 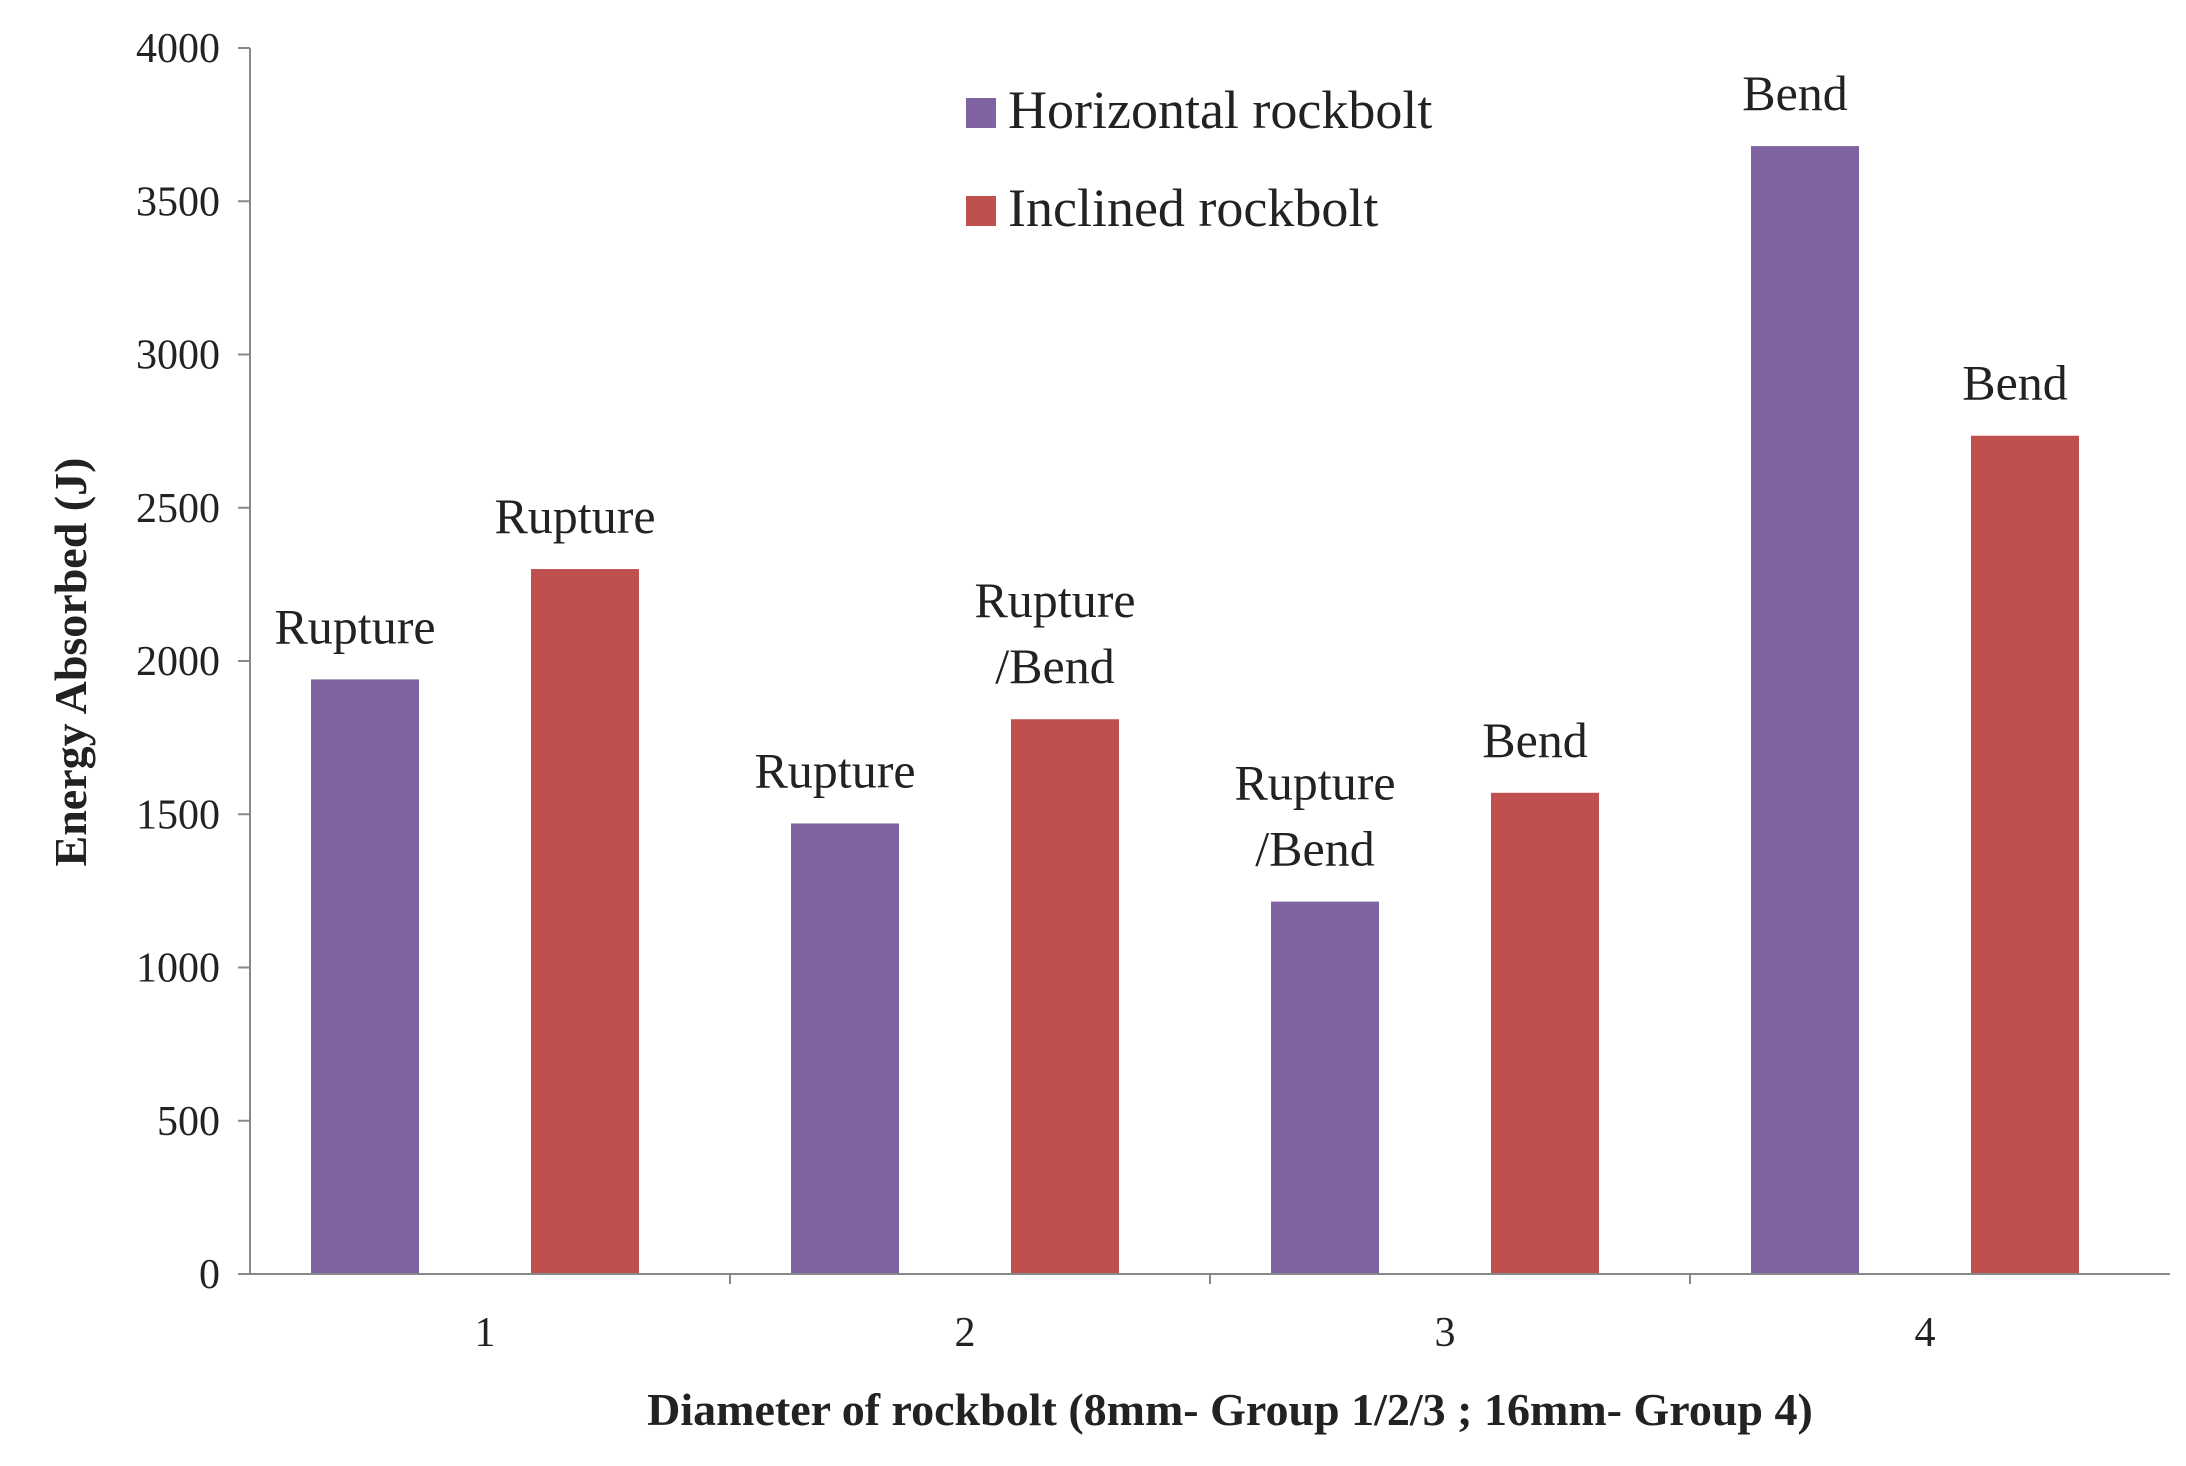 I want to click on y-tick-label: 4000, so click(x=178, y=49).